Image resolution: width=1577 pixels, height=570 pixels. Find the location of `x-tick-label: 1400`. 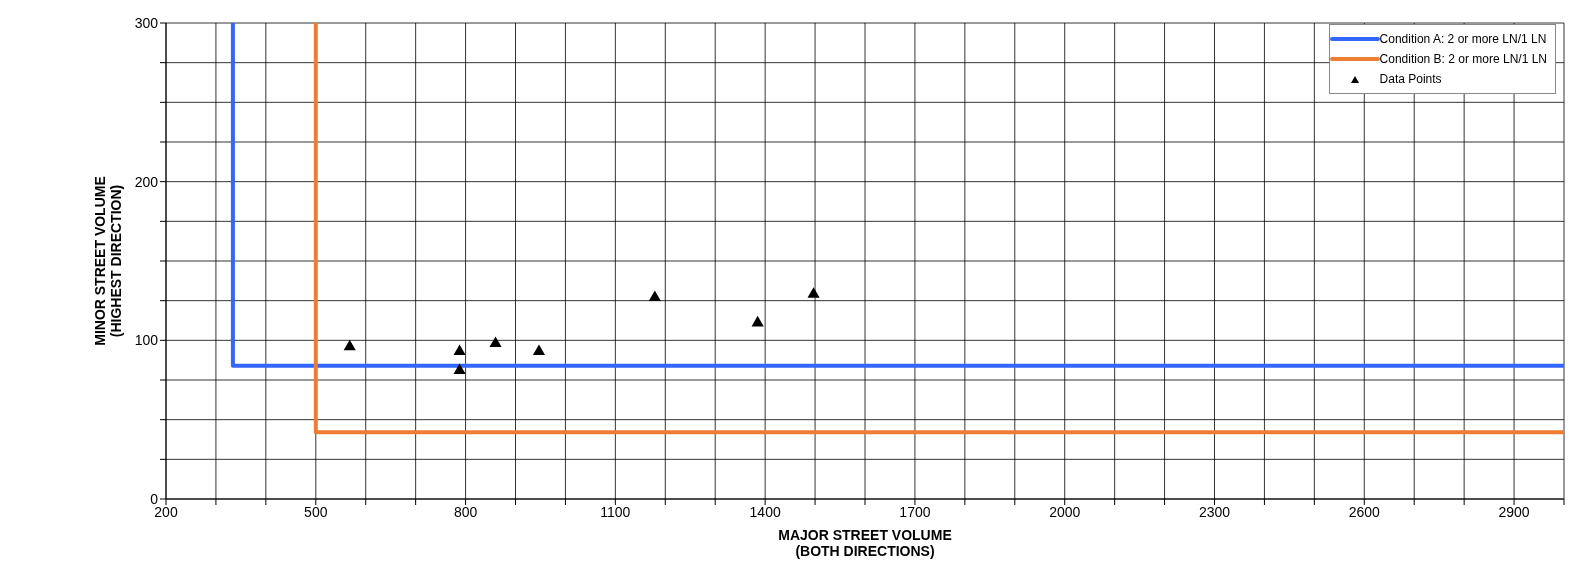

x-tick-label: 1400 is located at coordinates (765, 511).